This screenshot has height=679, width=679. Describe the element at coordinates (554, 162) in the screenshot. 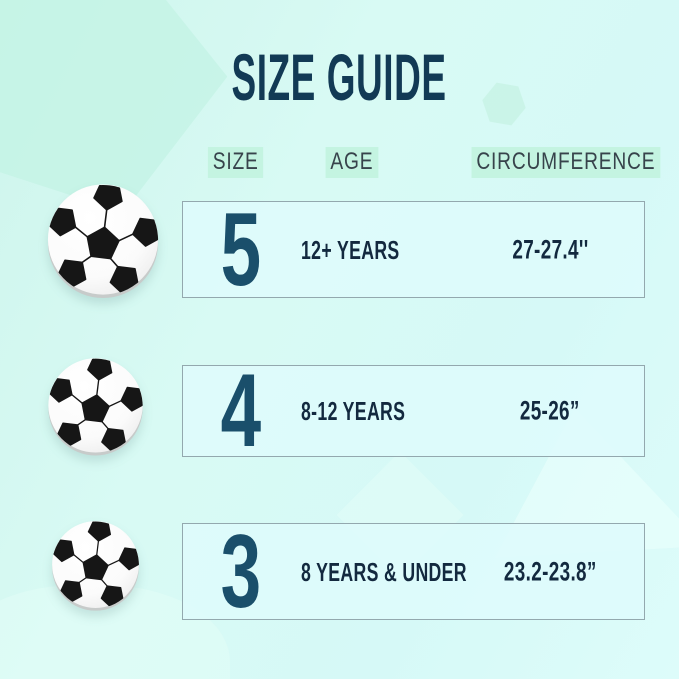

I see `column-header-circumference: CIRCUMFERENCE` at that location.